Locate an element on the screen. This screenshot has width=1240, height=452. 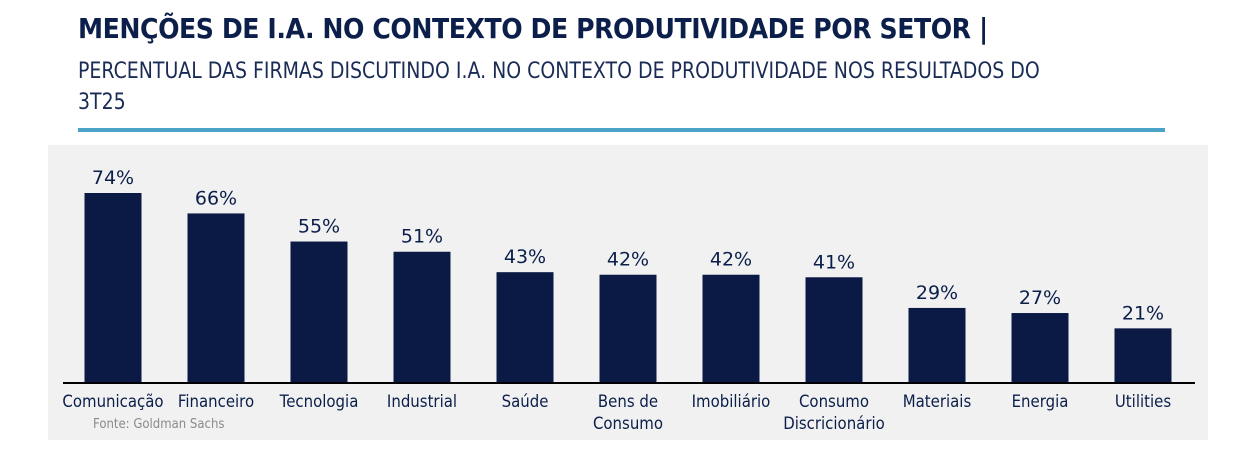
category-label-line: Saúde is located at coordinates (525, 401).